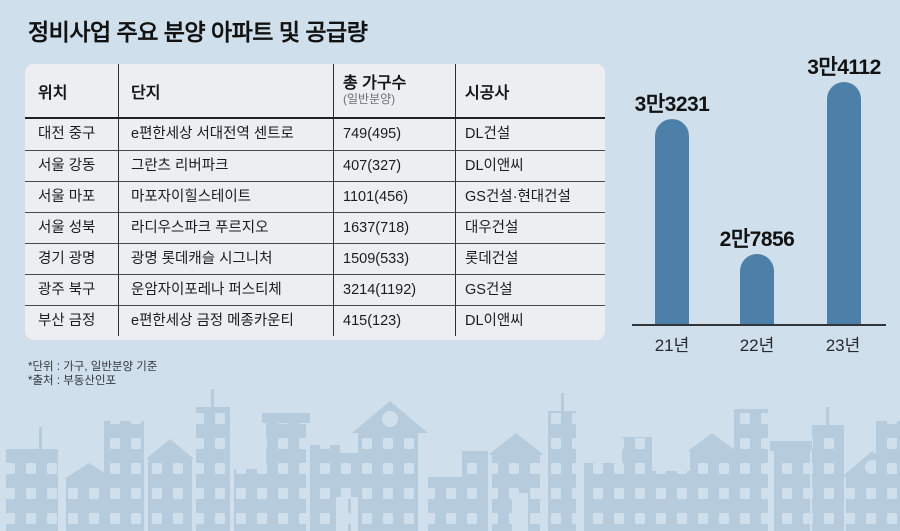 The width and height of the screenshot is (900, 531). What do you see at coordinates (530, 134) in the screenshot?
I see `cell-builder: DL건설` at bounding box center [530, 134].